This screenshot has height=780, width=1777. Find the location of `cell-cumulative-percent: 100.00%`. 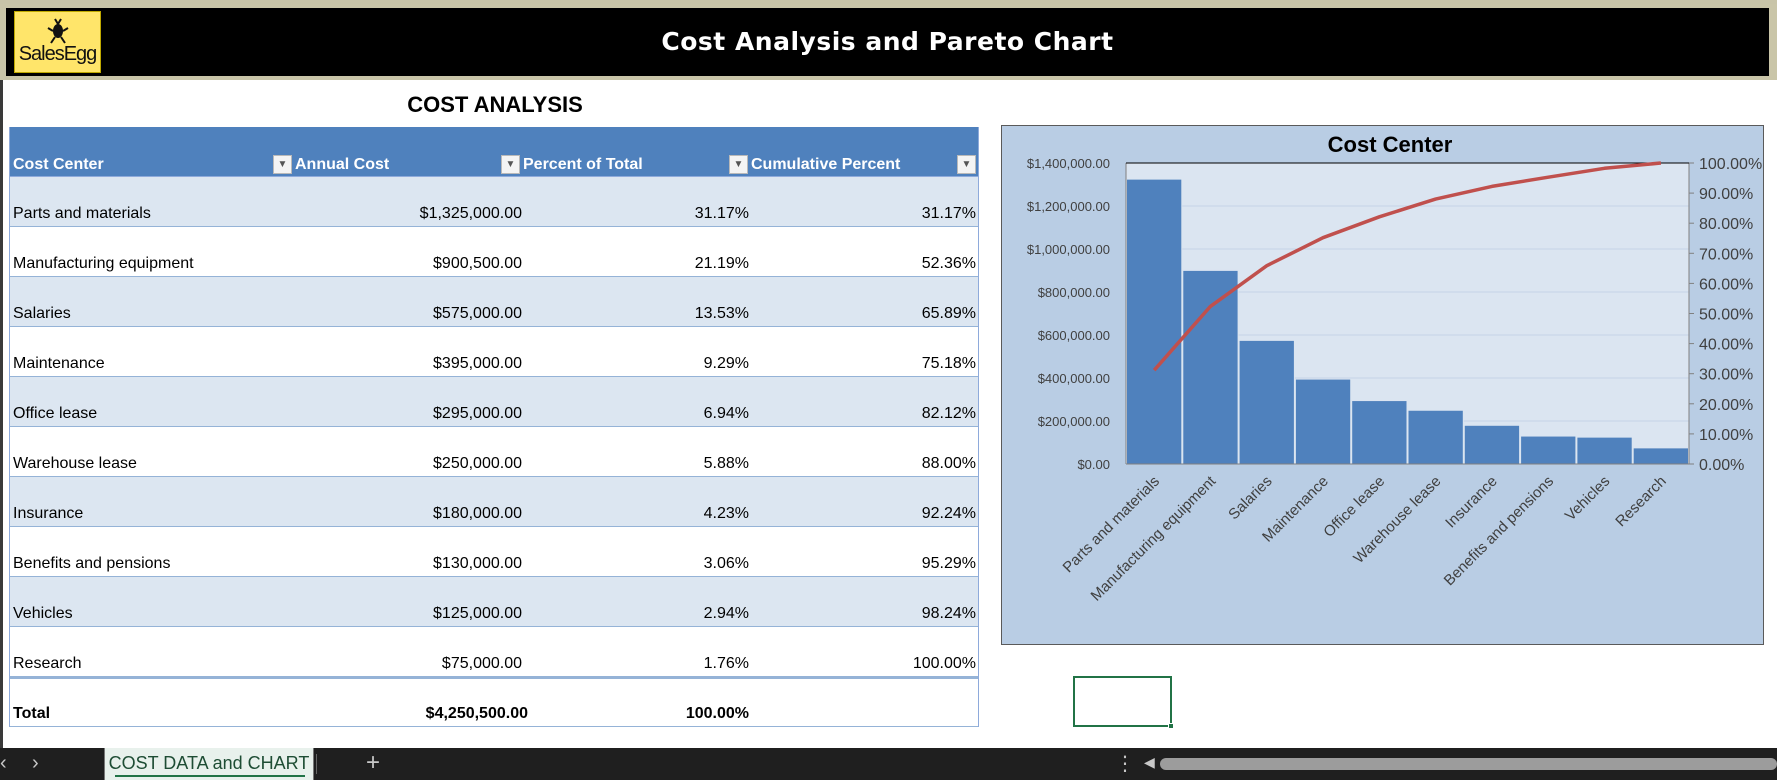

cell-cumulative-percent: 100.00% is located at coordinates (944, 663).